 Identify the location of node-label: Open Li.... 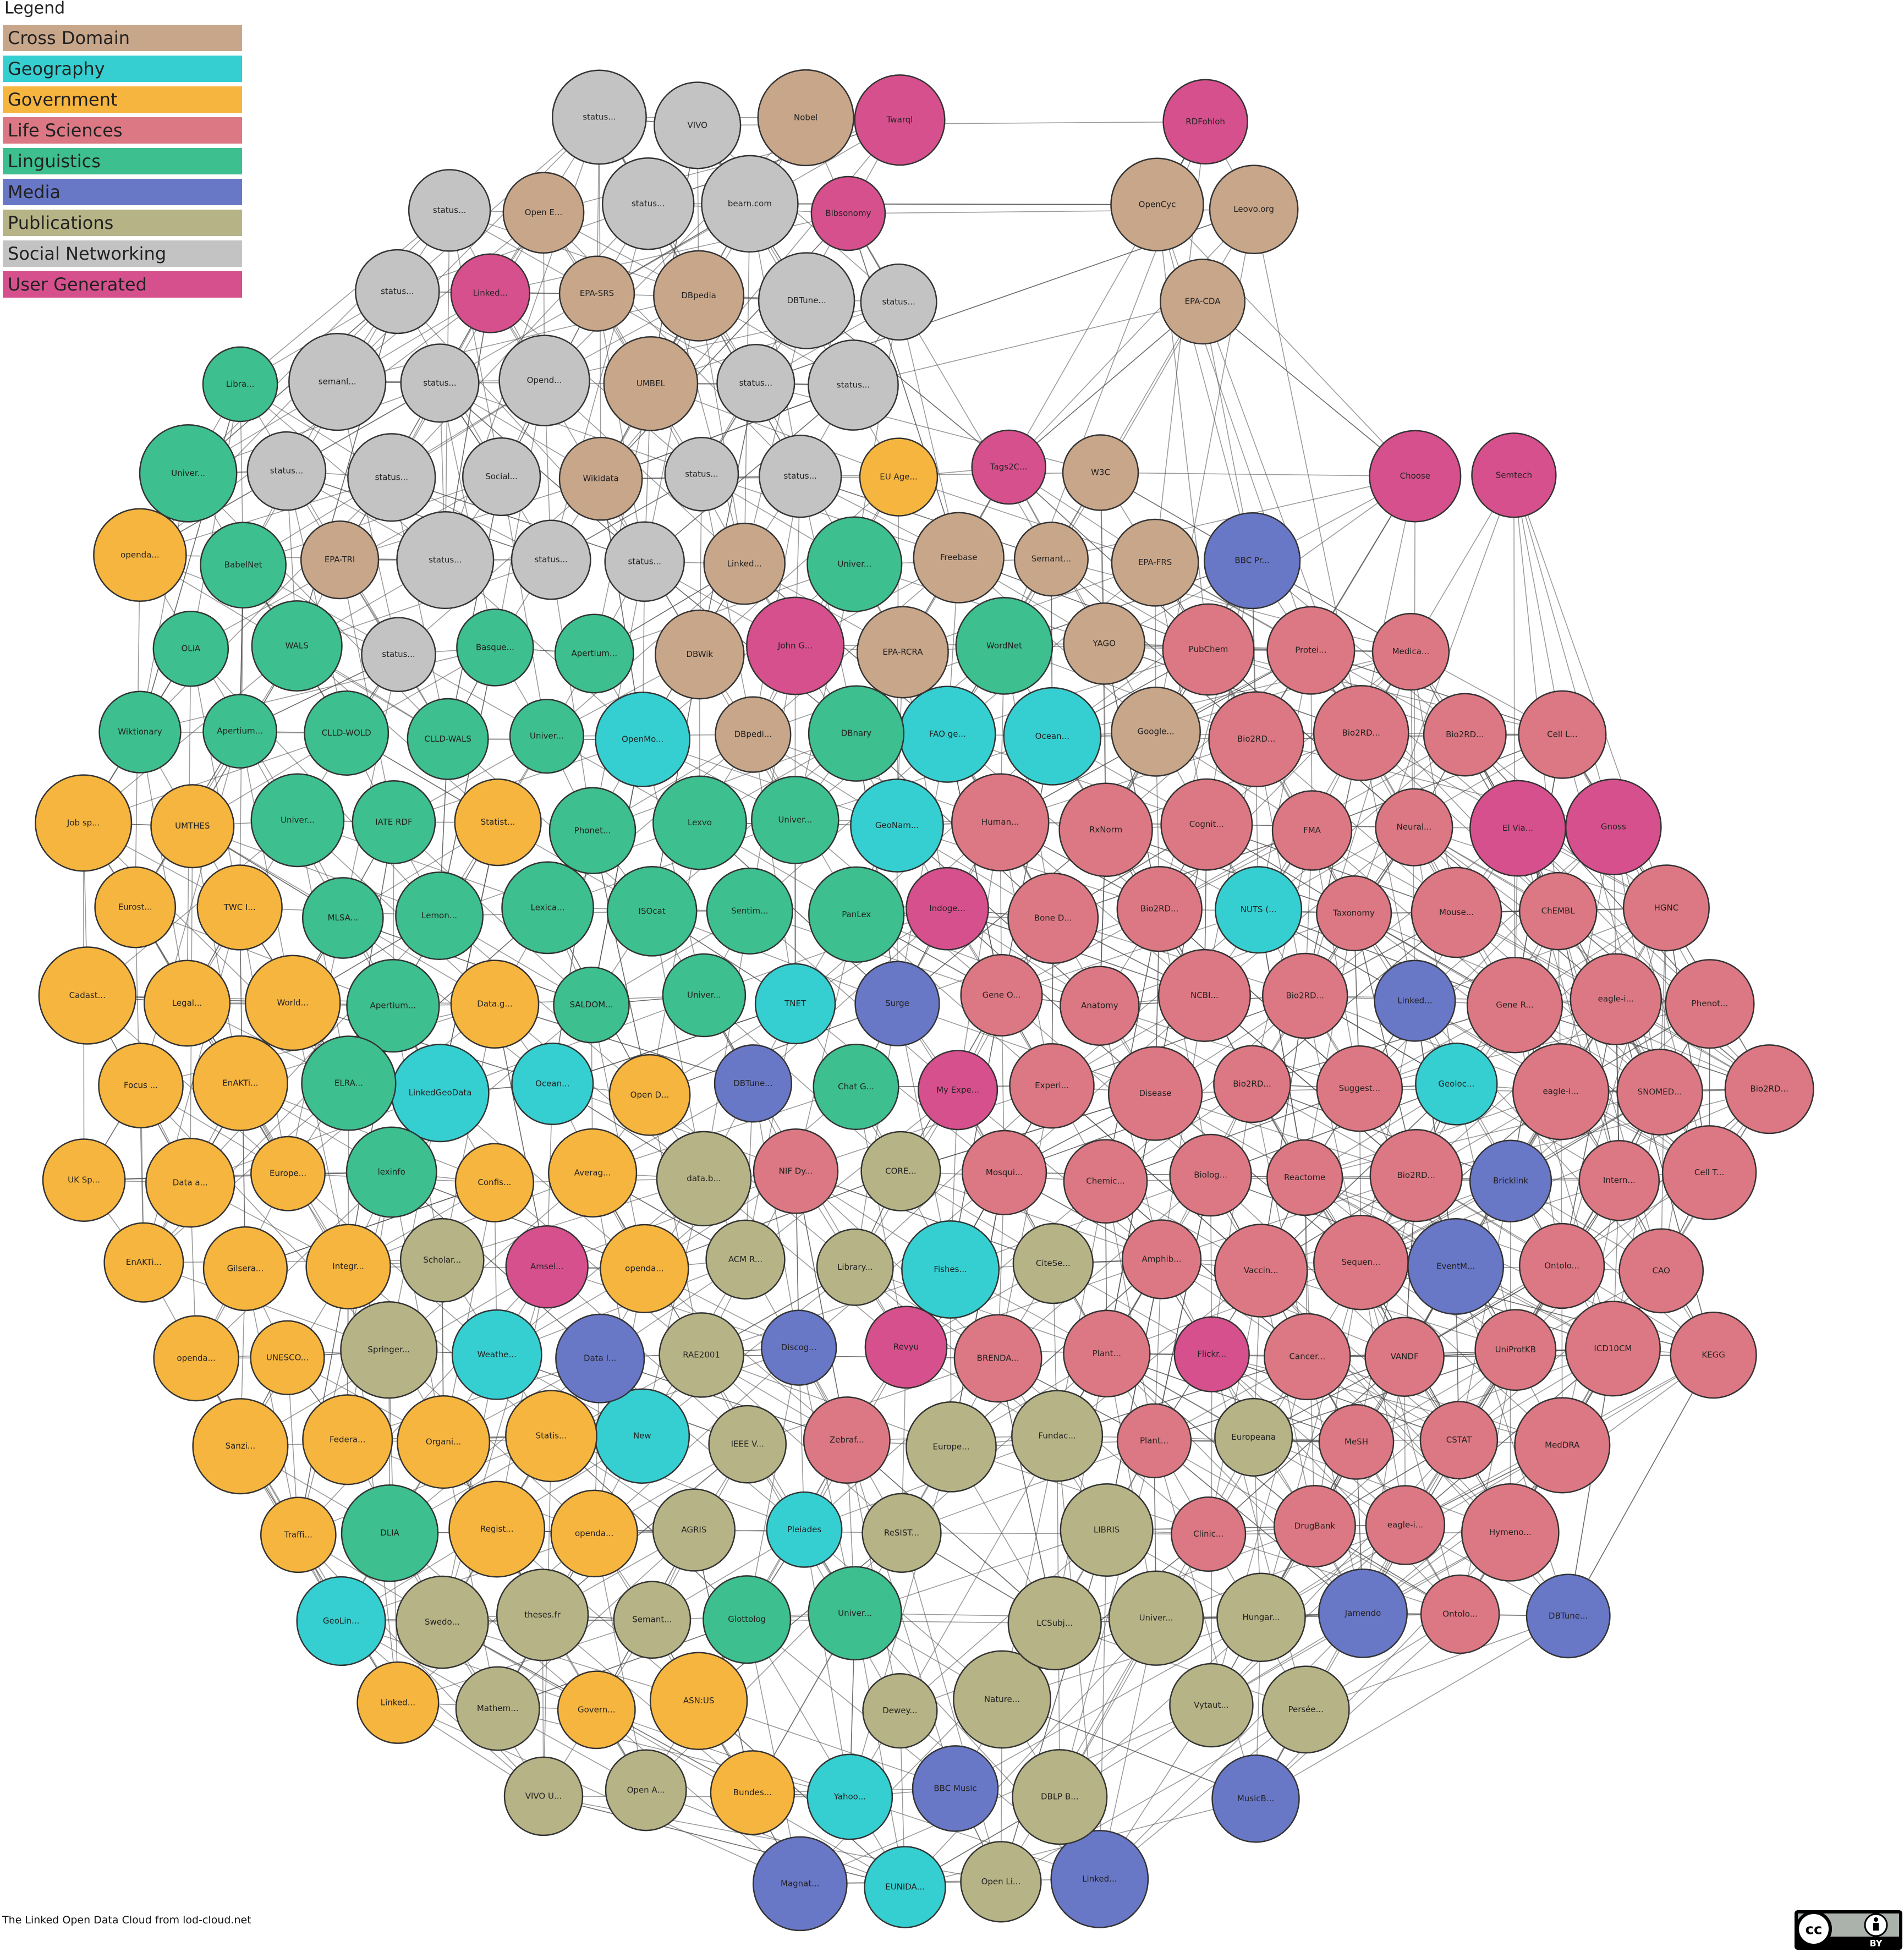
(1001, 1882).